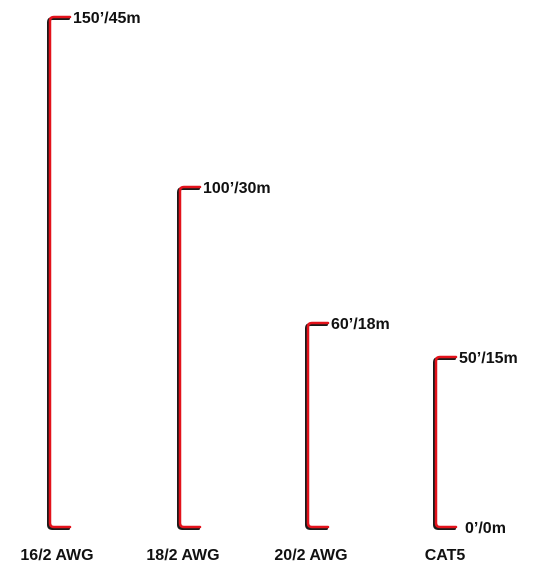  I want to click on value-label: 60’/18m, so click(360, 324).